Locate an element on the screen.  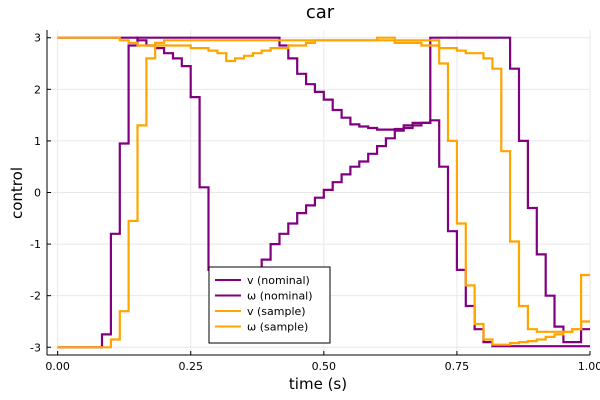
x-axis-label: time (s) is located at coordinates (318, 384).